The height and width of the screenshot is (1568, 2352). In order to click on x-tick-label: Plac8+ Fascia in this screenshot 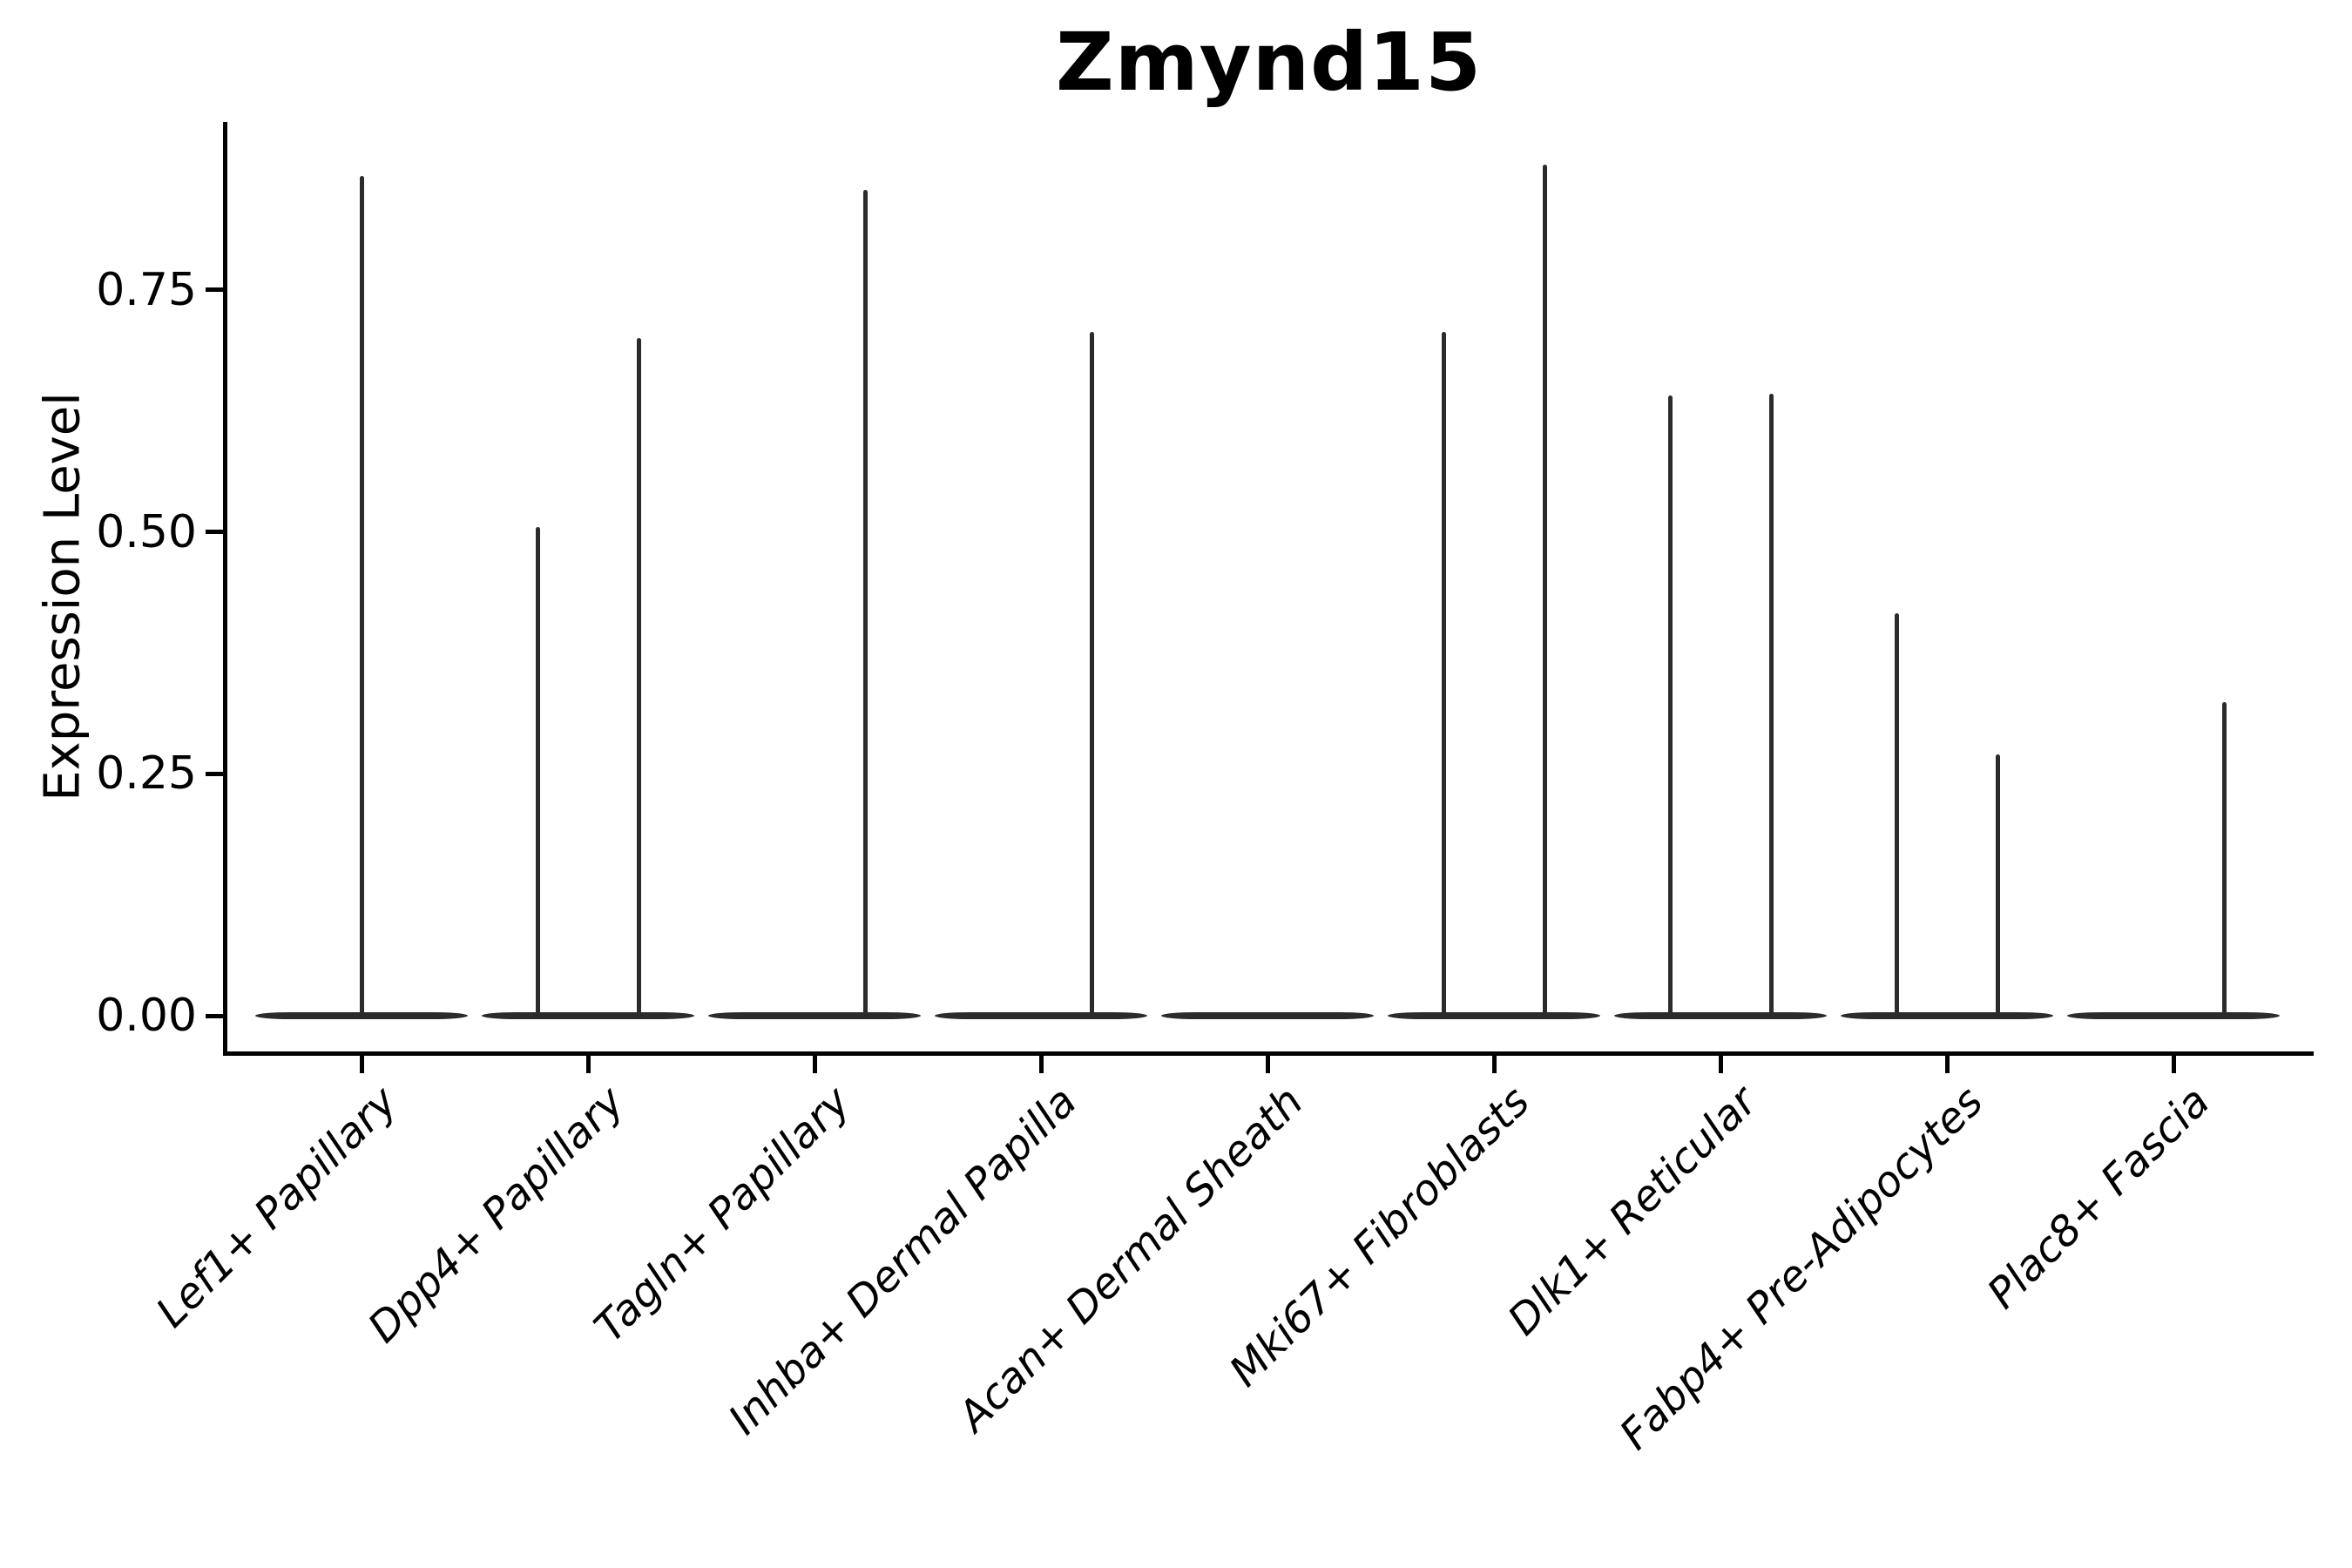, I will do `click(2098, 1198)`.